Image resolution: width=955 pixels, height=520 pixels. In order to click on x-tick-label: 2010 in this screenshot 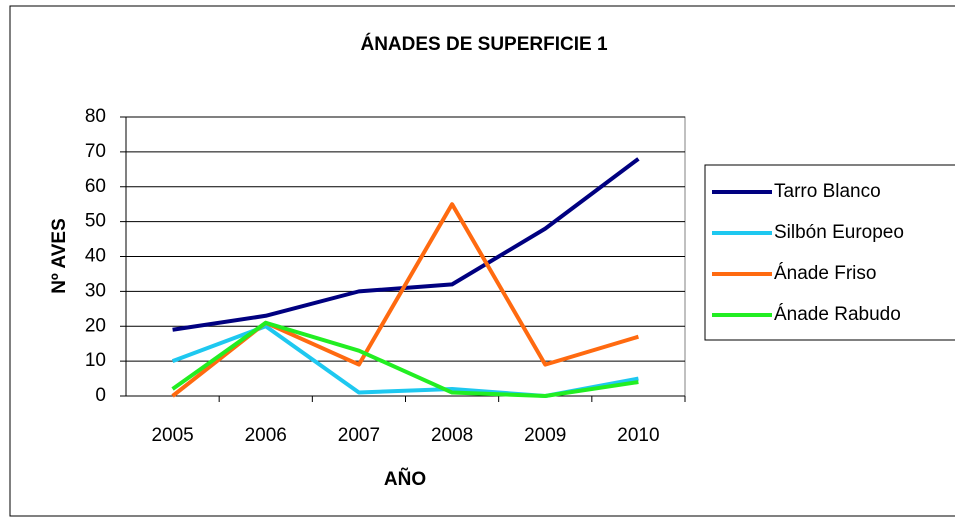, I will do `click(638, 435)`.